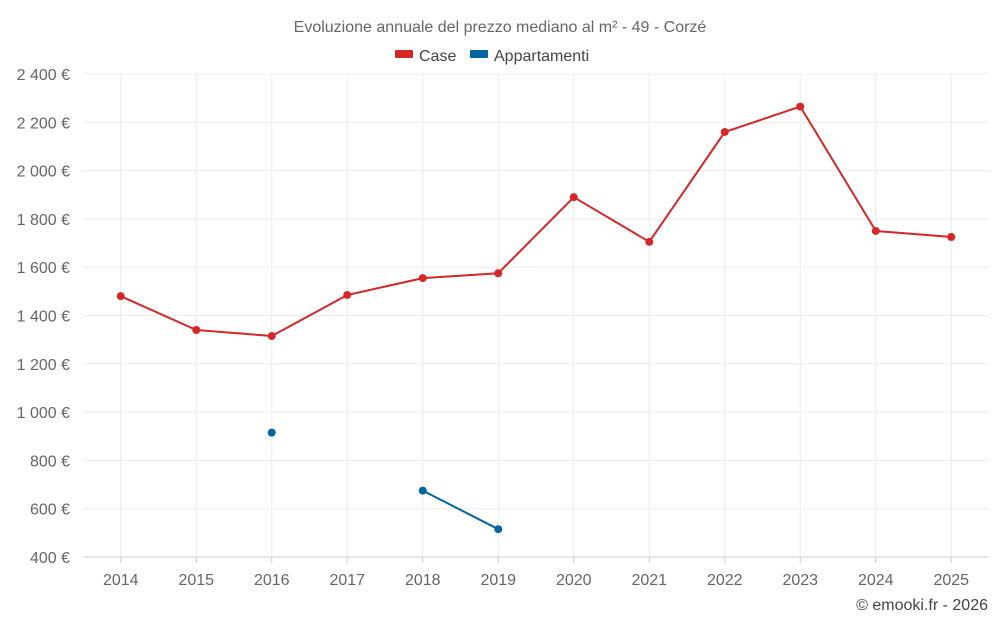 This screenshot has height=625, width=1000. Describe the element at coordinates (120, 296) in the screenshot. I see `data-point-case-2014: Case 2014: 1480` at that location.